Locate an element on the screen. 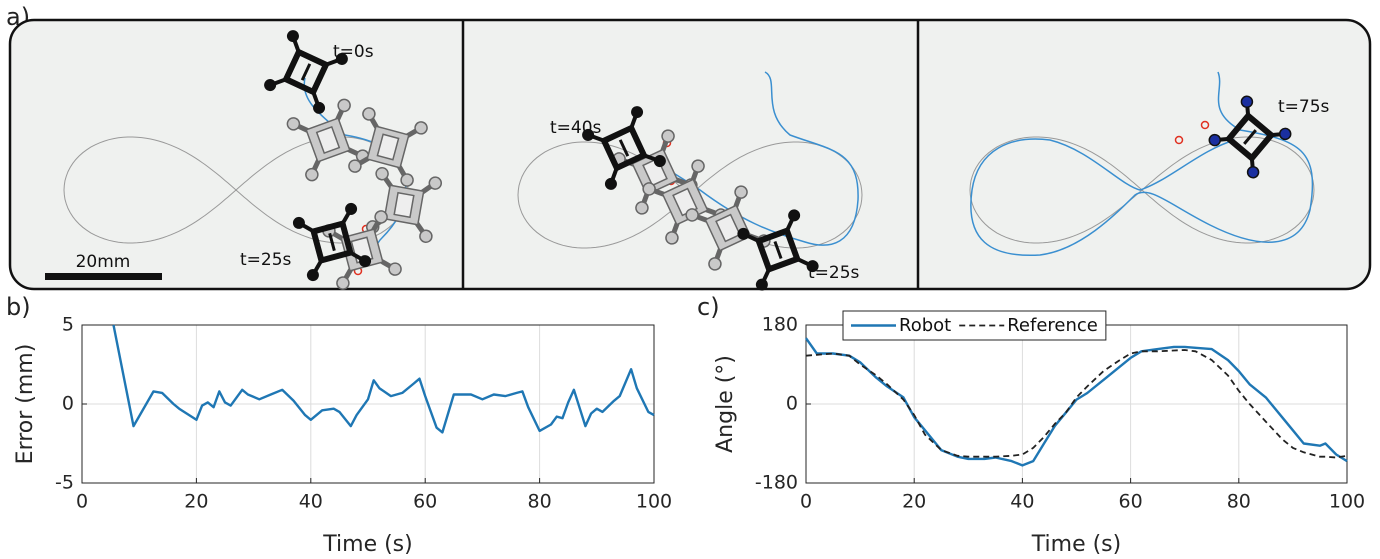  y-tick-label: 5 is located at coordinates (68, 325).